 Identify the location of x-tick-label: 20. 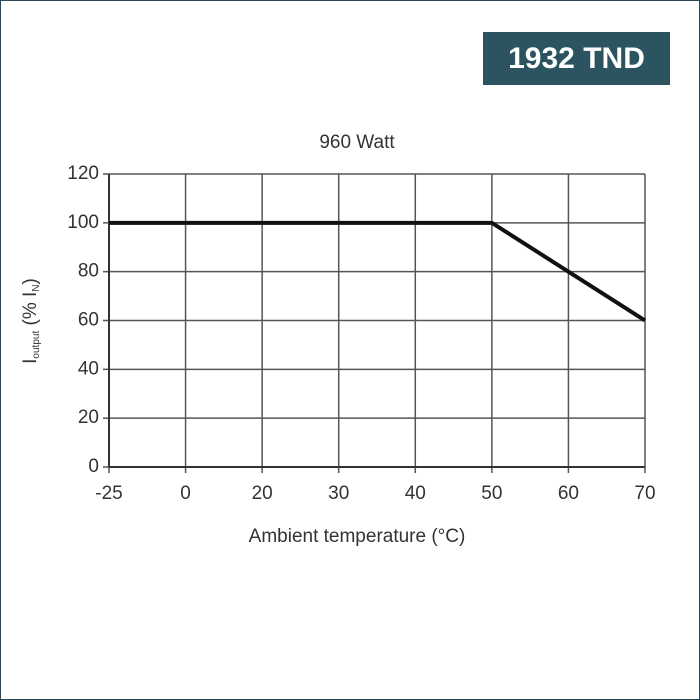
(262, 493).